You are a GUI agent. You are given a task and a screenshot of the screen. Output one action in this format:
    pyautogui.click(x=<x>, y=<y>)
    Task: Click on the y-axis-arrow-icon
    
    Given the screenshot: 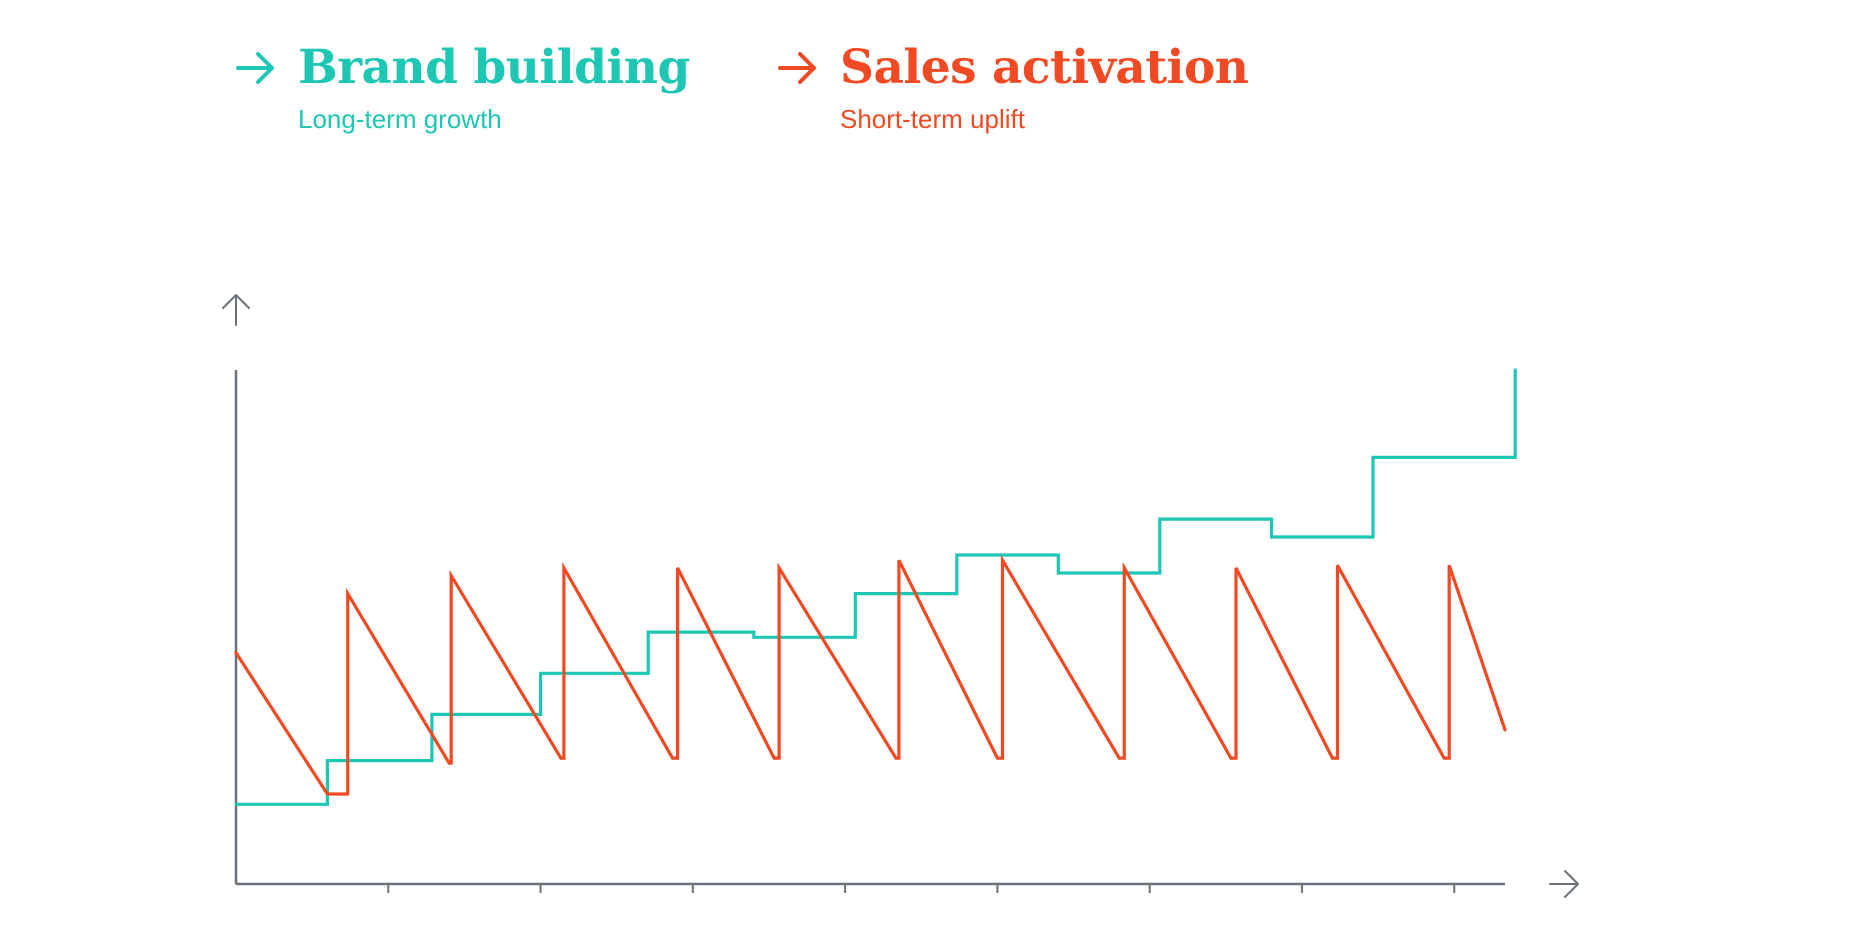 What is the action you would take?
    pyautogui.click(x=236, y=310)
    